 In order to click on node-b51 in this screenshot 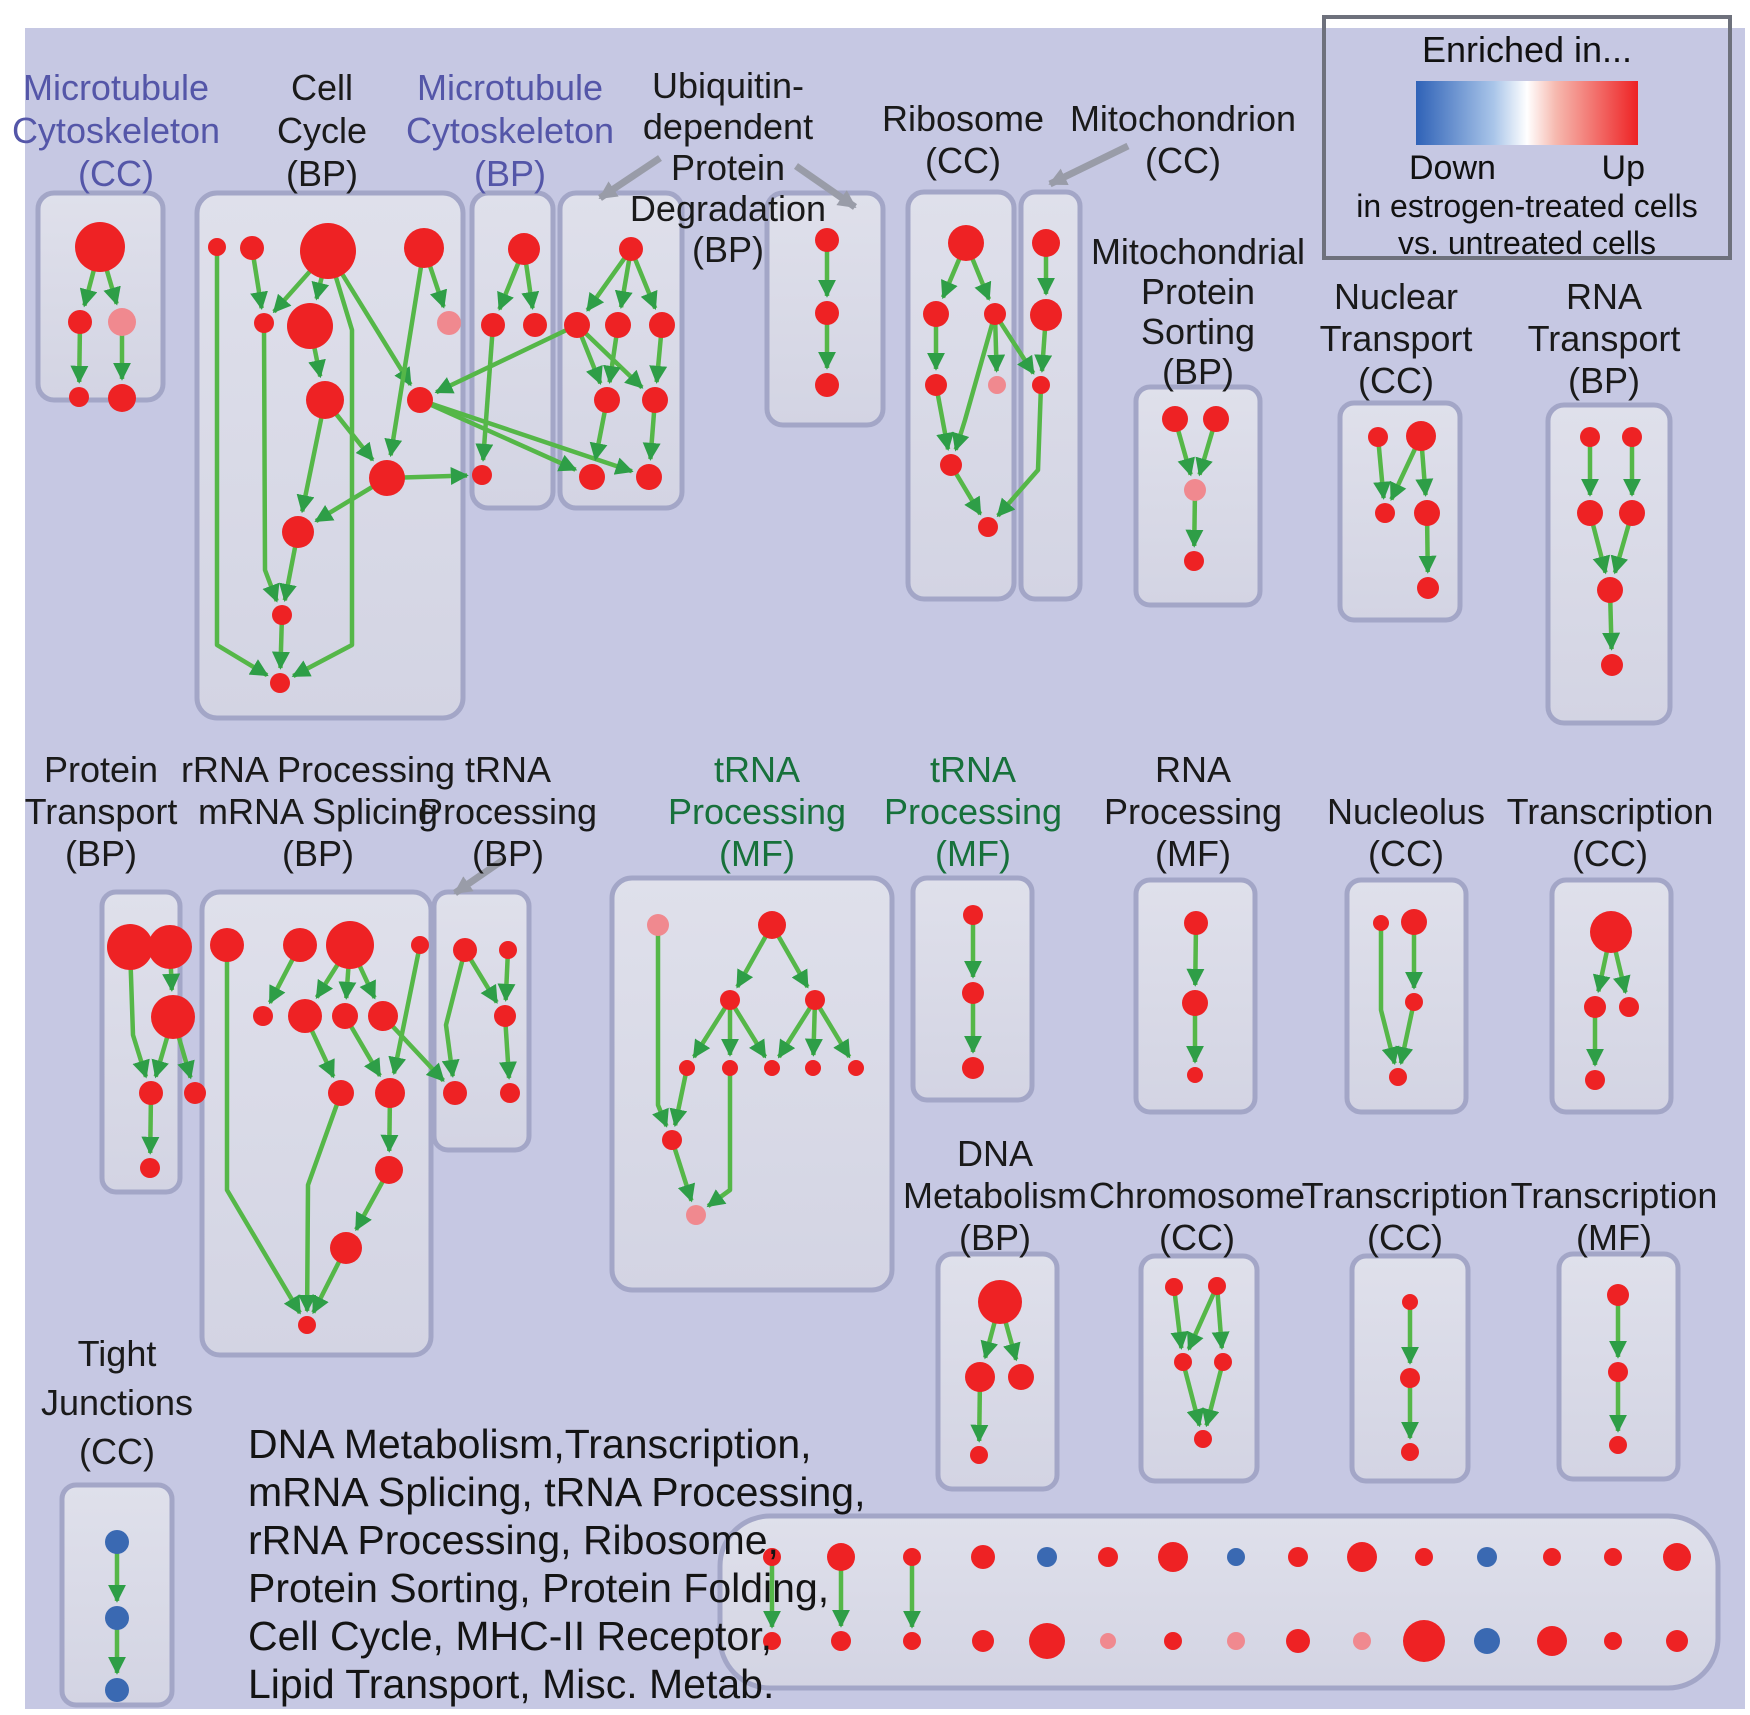, I will do `click(827, 313)`.